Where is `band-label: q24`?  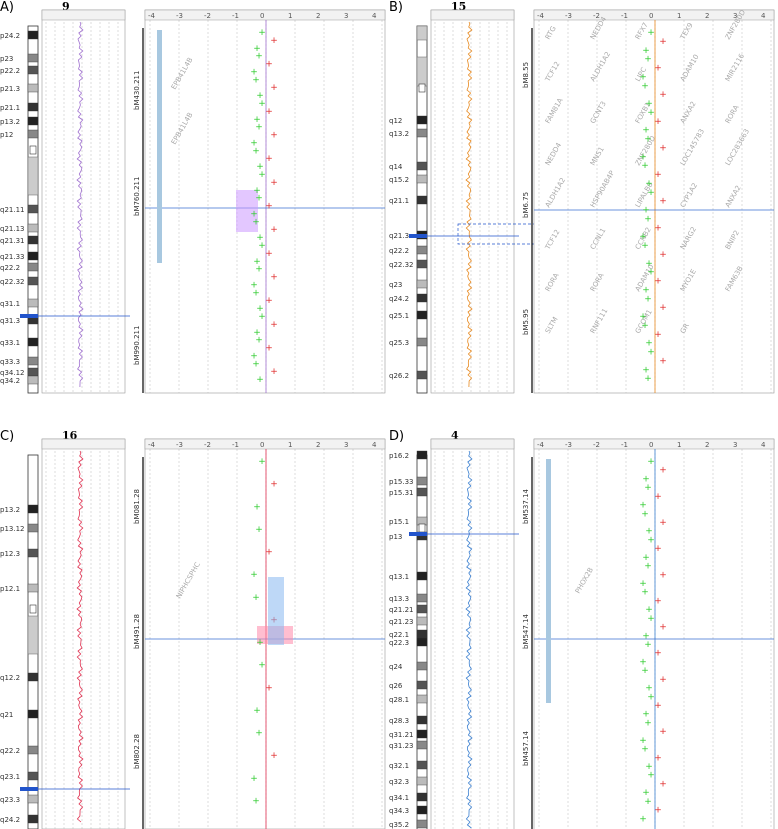
band-label: q24 is located at coordinates (396, 667).